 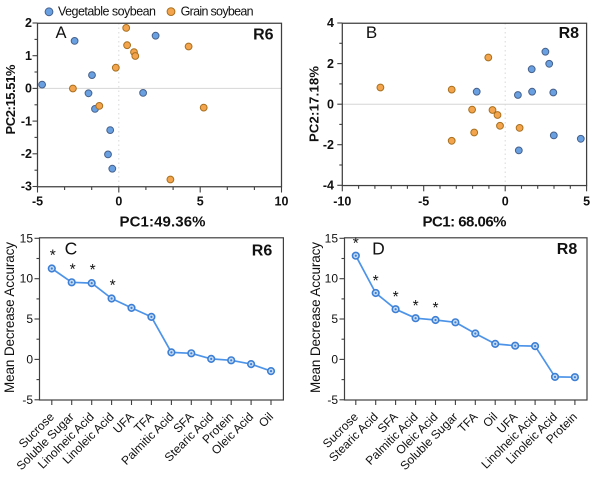 What do you see at coordinates (328, 186) in the screenshot?
I see `svg-text: -4` at bounding box center [328, 186].